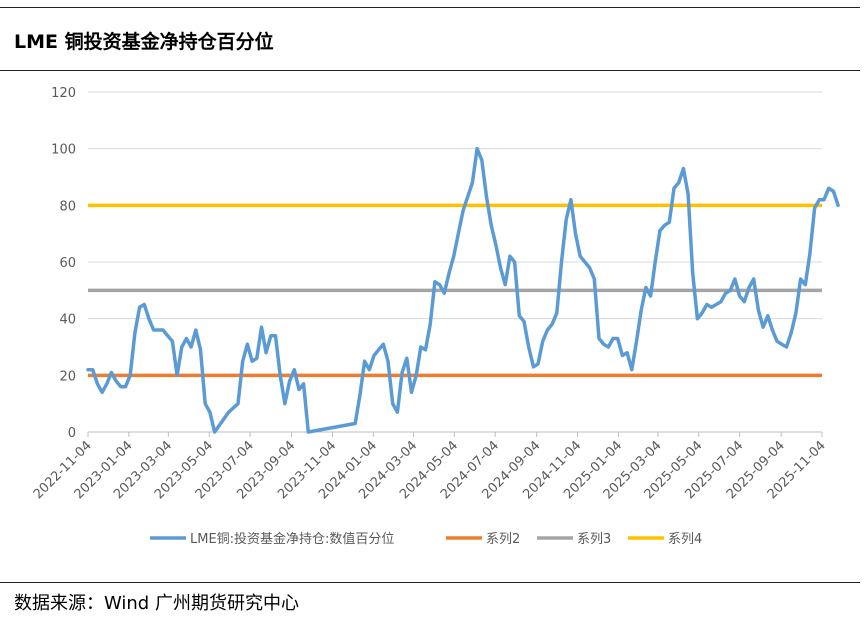  What do you see at coordinates (503, 539) in the screenshot?
I see `legend-label: 系列2` at bounding box center [503, 539].